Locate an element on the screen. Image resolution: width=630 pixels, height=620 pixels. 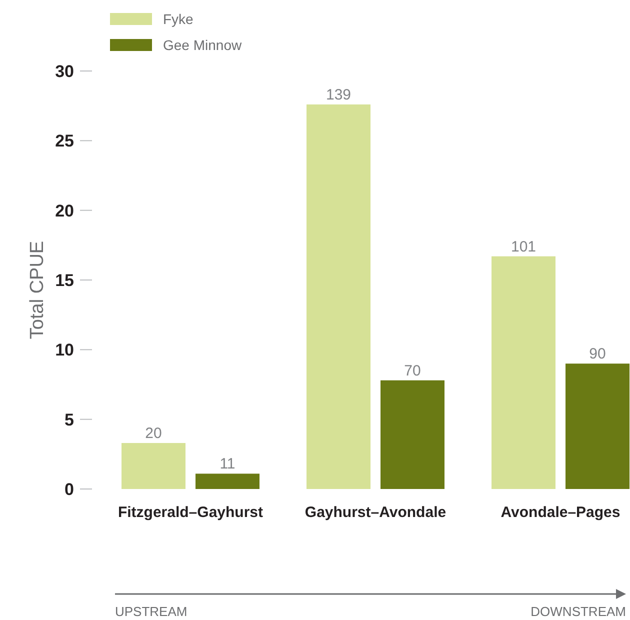
annotation: 70 is located at coordinates (412, 371).